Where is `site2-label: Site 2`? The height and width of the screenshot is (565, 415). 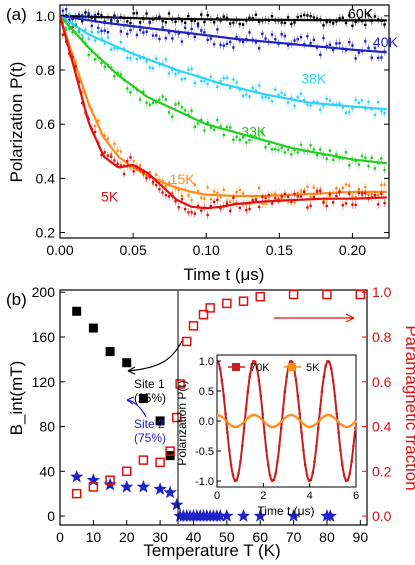 site2-label: Site 2 is located at coordinates (149, 424).